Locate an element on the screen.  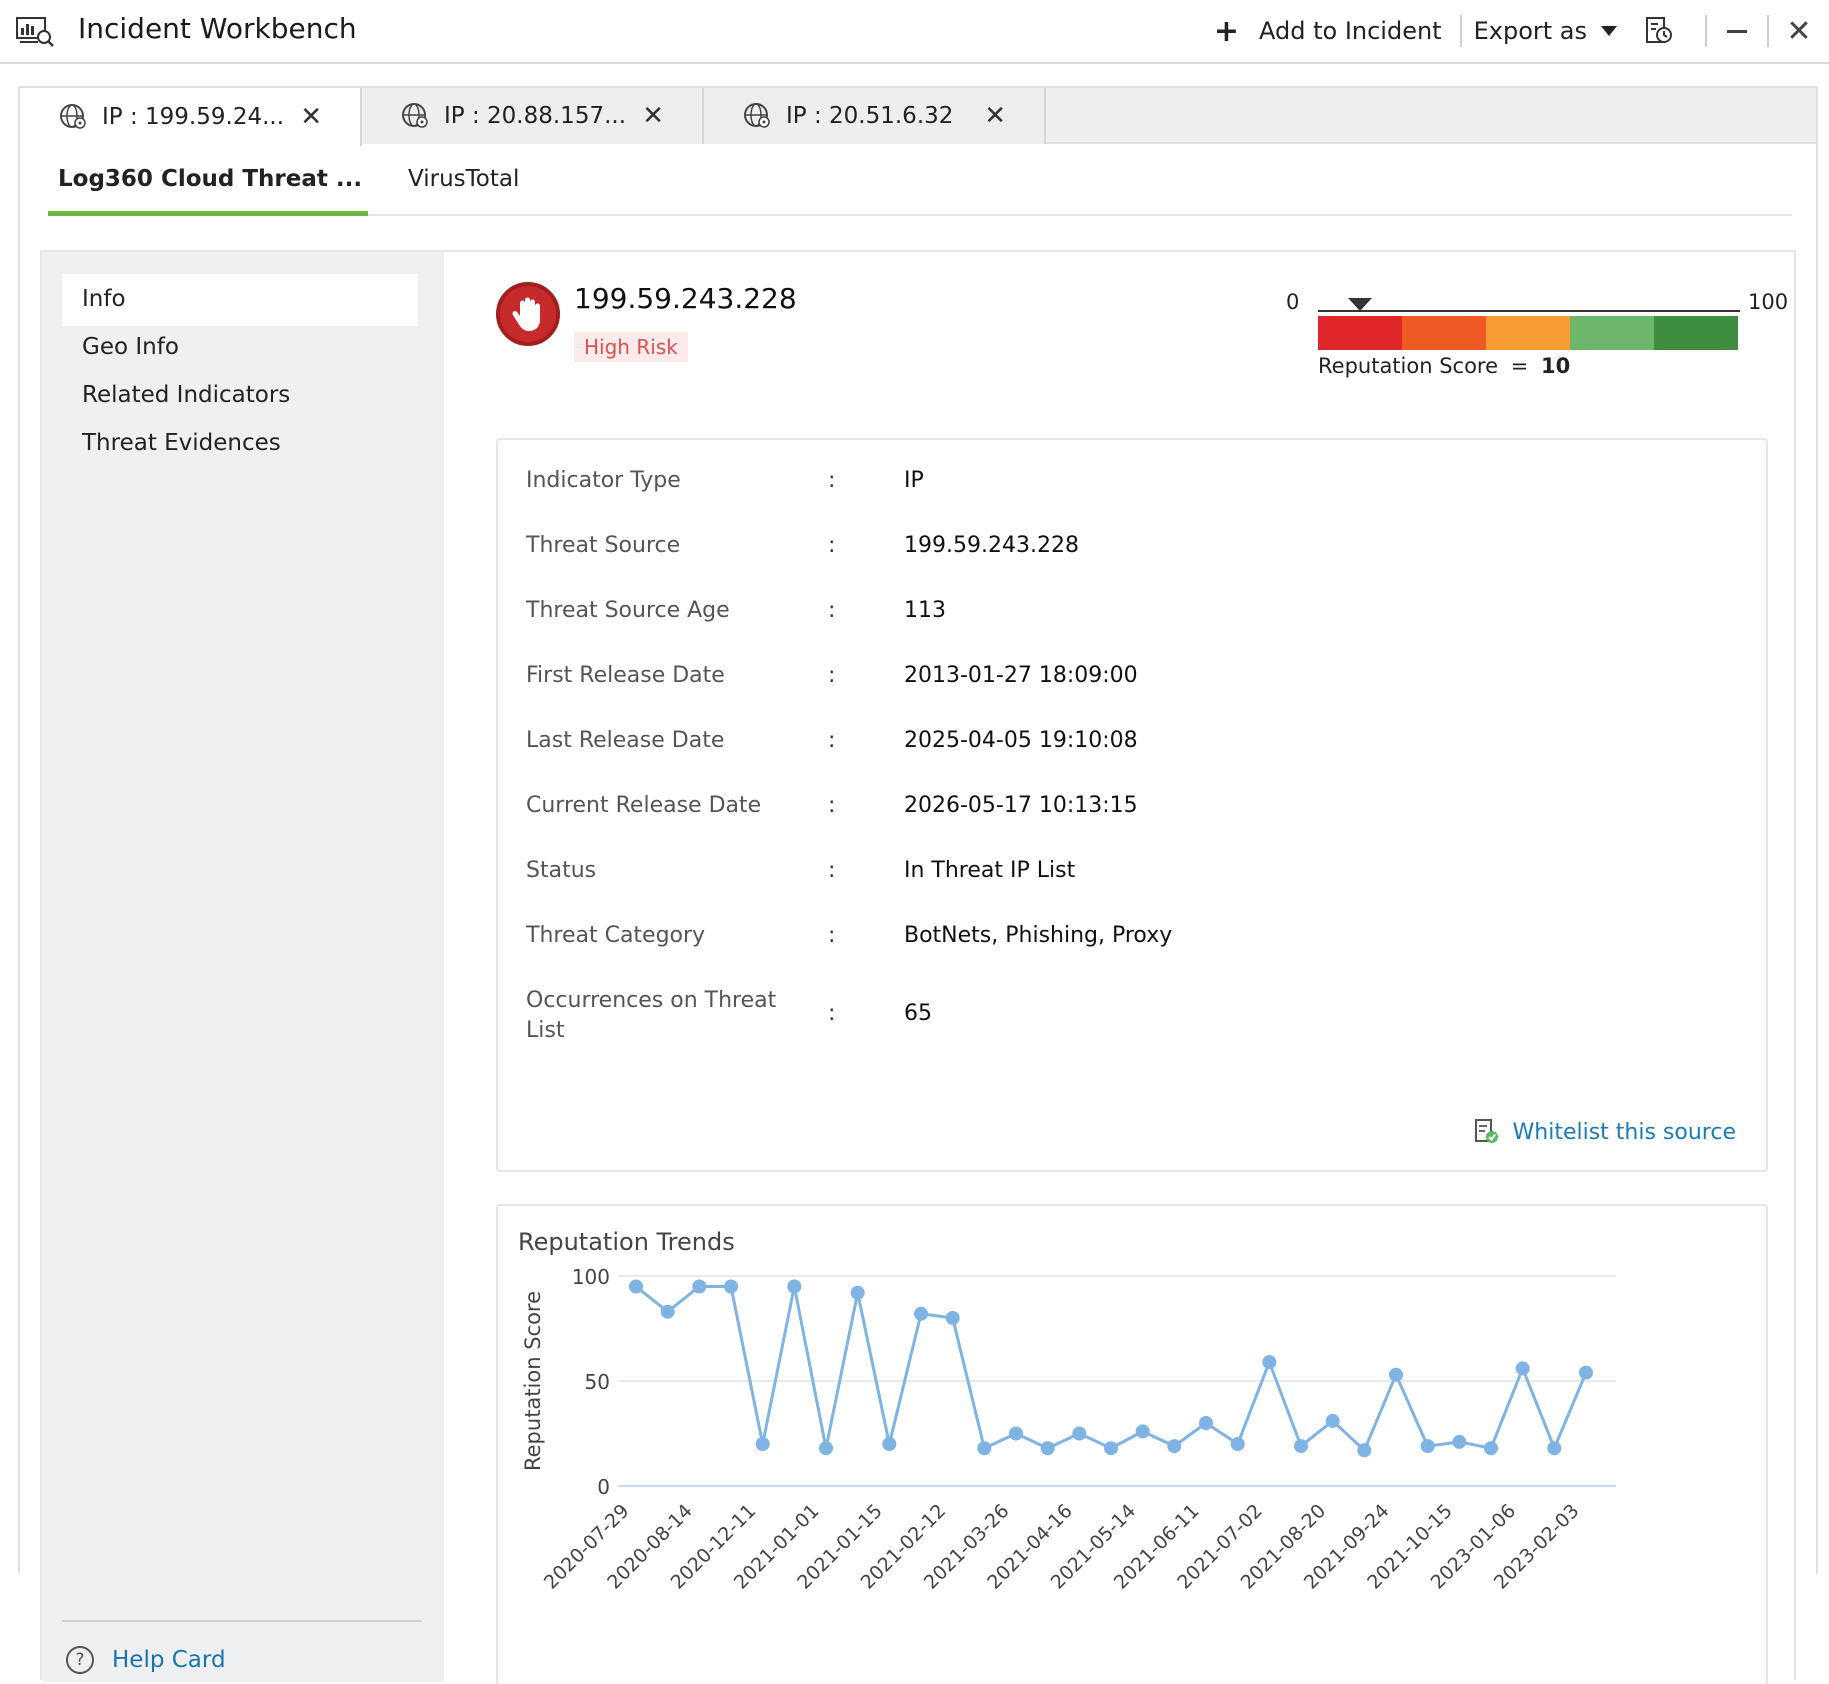
reputation-score-value: 10 is located at coordinates (1556, 366).